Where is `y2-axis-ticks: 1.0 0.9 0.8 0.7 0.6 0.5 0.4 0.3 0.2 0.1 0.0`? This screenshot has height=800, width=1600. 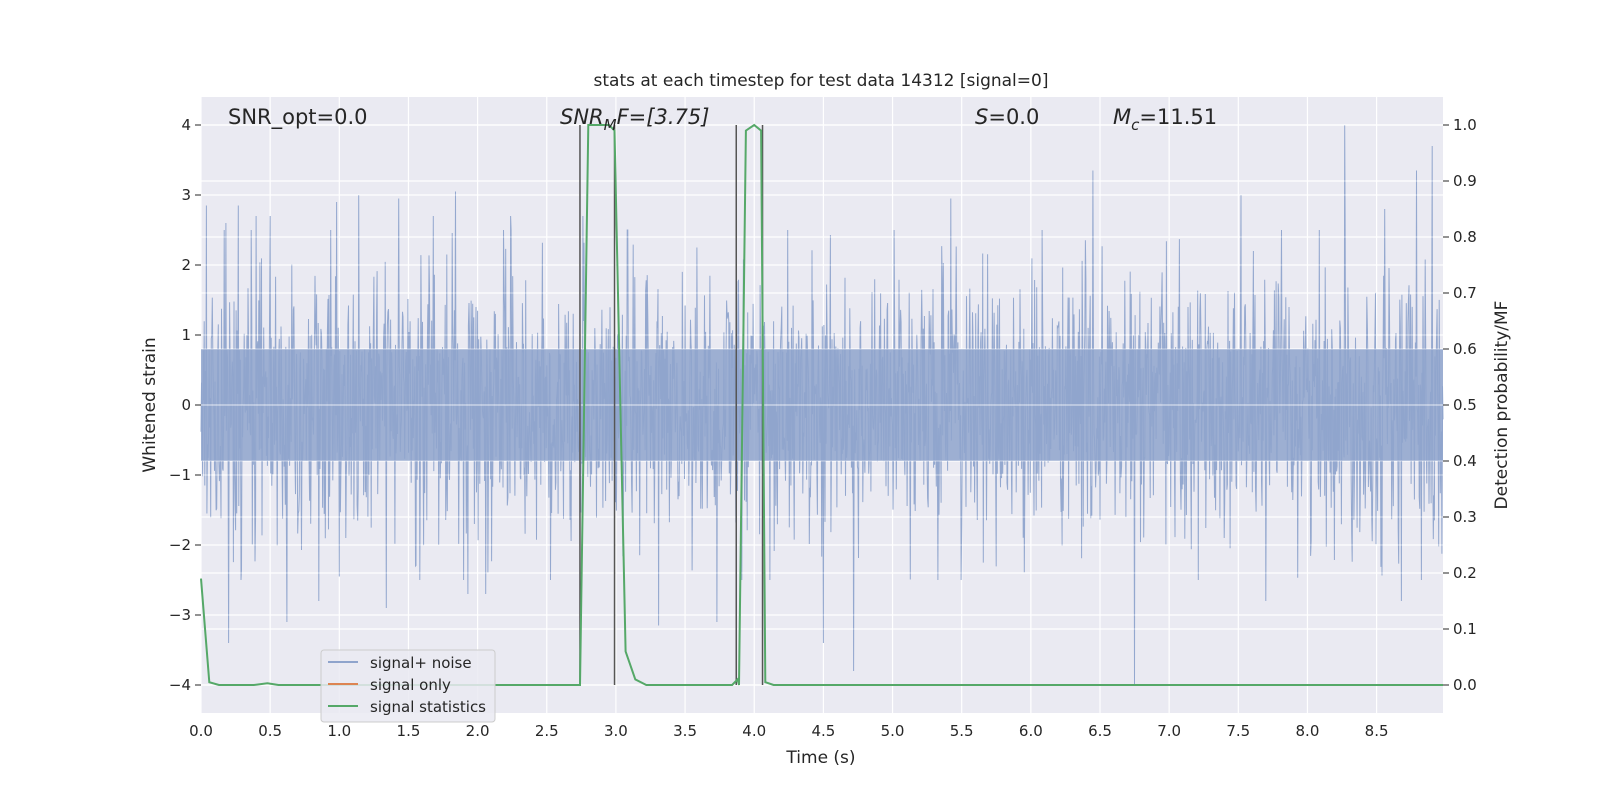 y2-axis-ticks: 1.0 0.9 0.8 0.7 0.6 0.5 0.4 0.3 0.2 0.1 0.0 is located at coordinates (1460, 405).